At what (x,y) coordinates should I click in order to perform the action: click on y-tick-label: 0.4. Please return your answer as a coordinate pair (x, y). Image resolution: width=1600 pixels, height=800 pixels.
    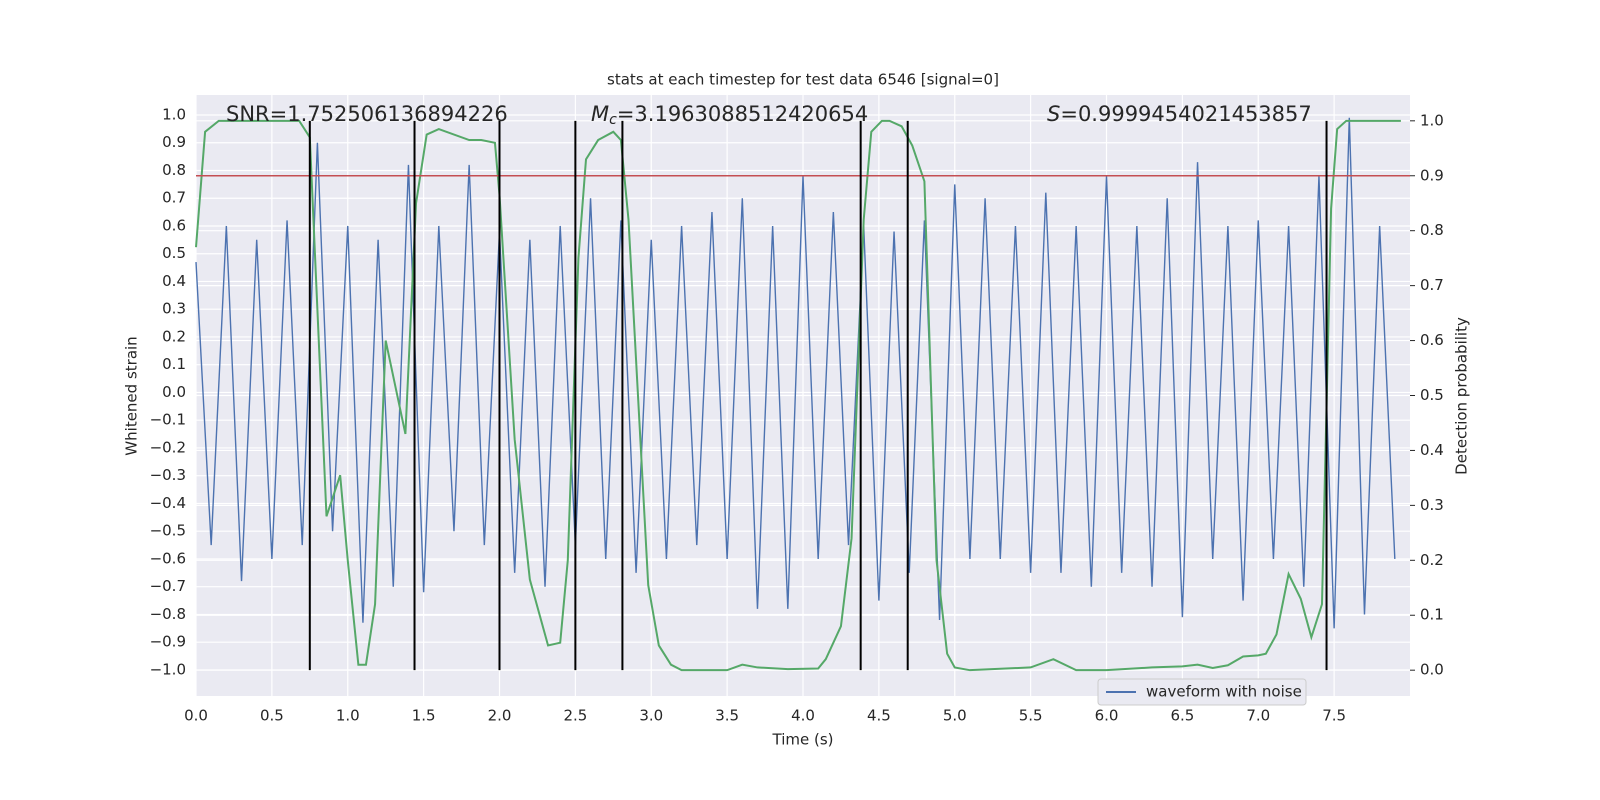
    Looking at the image, I should click on (174, 281).